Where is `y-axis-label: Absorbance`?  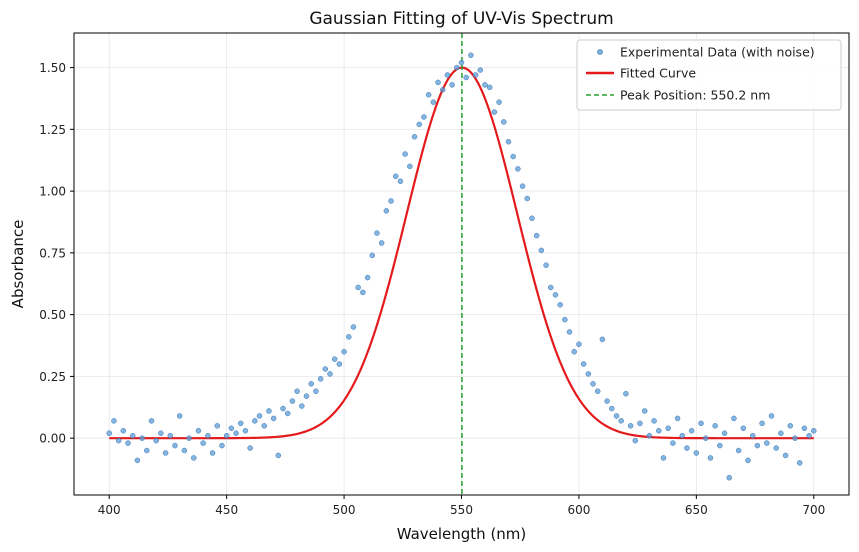 y-axis-label: Absorbance is located at coordinates (18, 264).